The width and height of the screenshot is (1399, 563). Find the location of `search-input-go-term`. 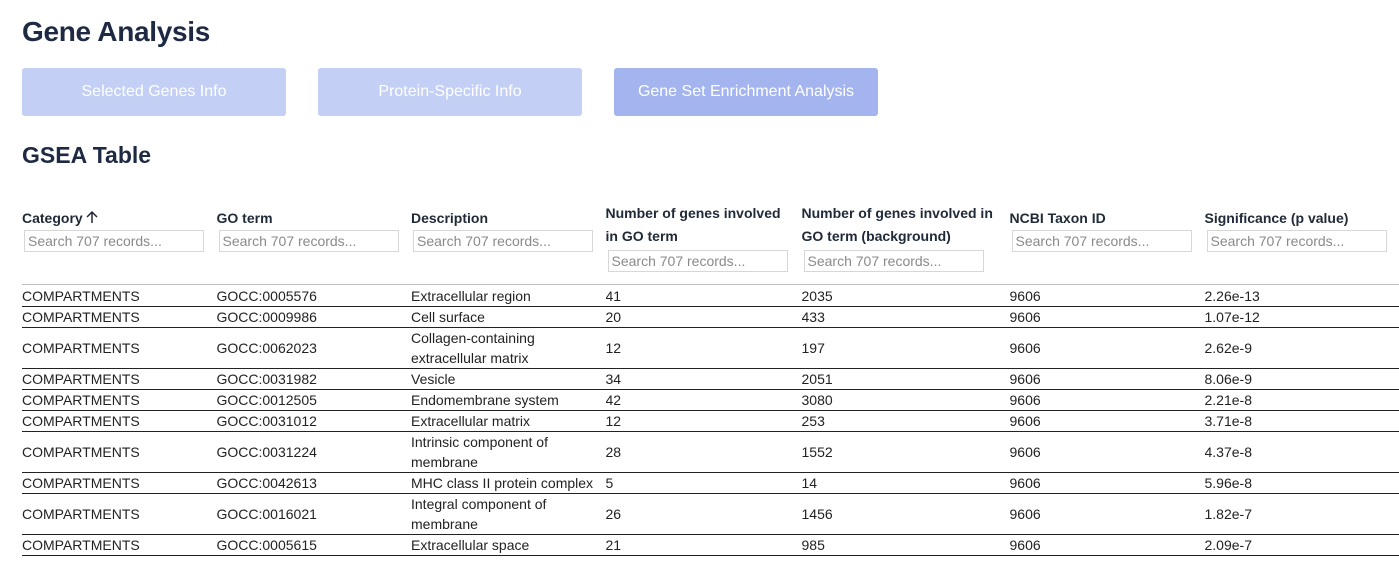

search-input-go-term is located at coordinates (308, 241).